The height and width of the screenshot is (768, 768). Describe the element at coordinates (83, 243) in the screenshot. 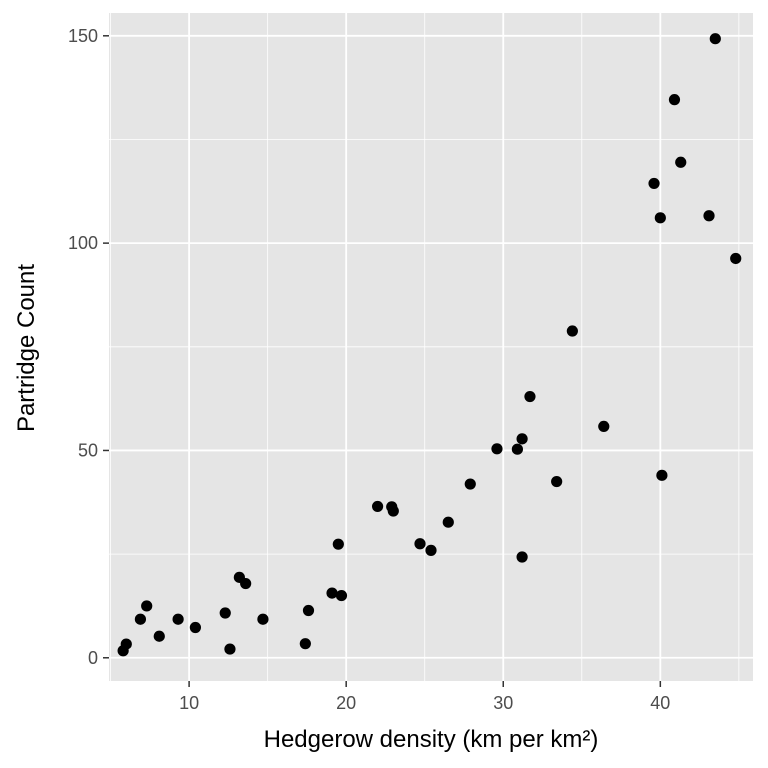

I see `y-tick-label: 100` at that location.